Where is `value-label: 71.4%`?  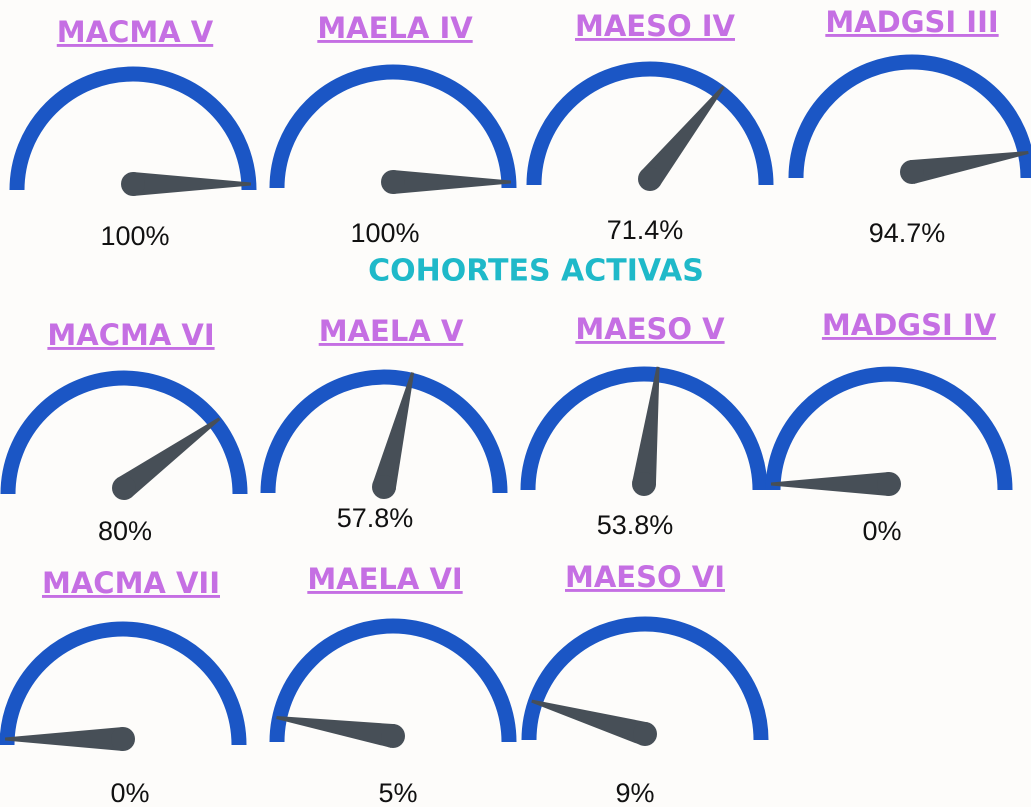 value-label: 71.4% is located at coordinates (645, 230).